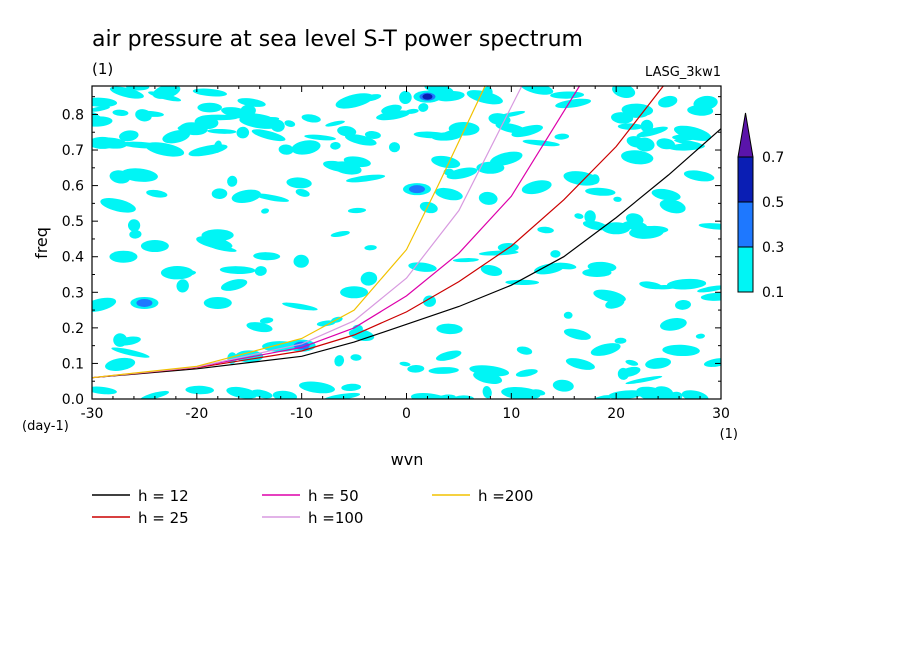  What do you see at coordinates (163, 518) in the screenshot?
I see `legend-label: h = 25` at bounding box center [163, 518].